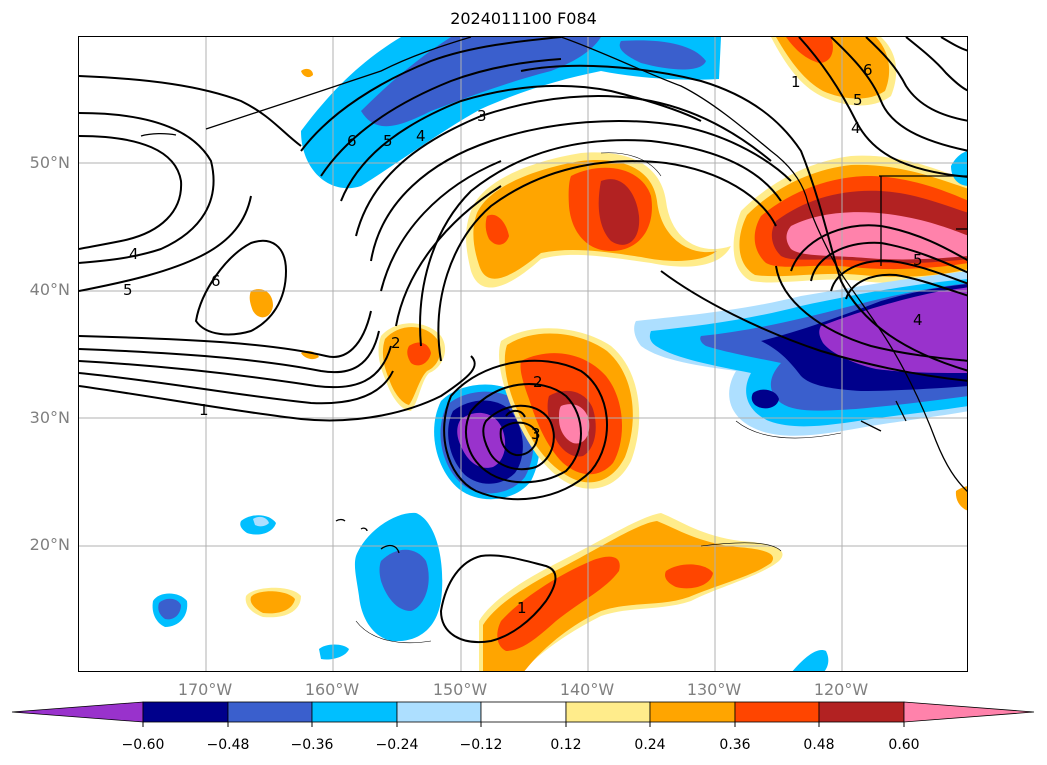 This screenshot has height=765, width=1047. Describe the element at coordinates (49, 544) in the screenshot. I see `lat-label-20n: 20°N` at that location.